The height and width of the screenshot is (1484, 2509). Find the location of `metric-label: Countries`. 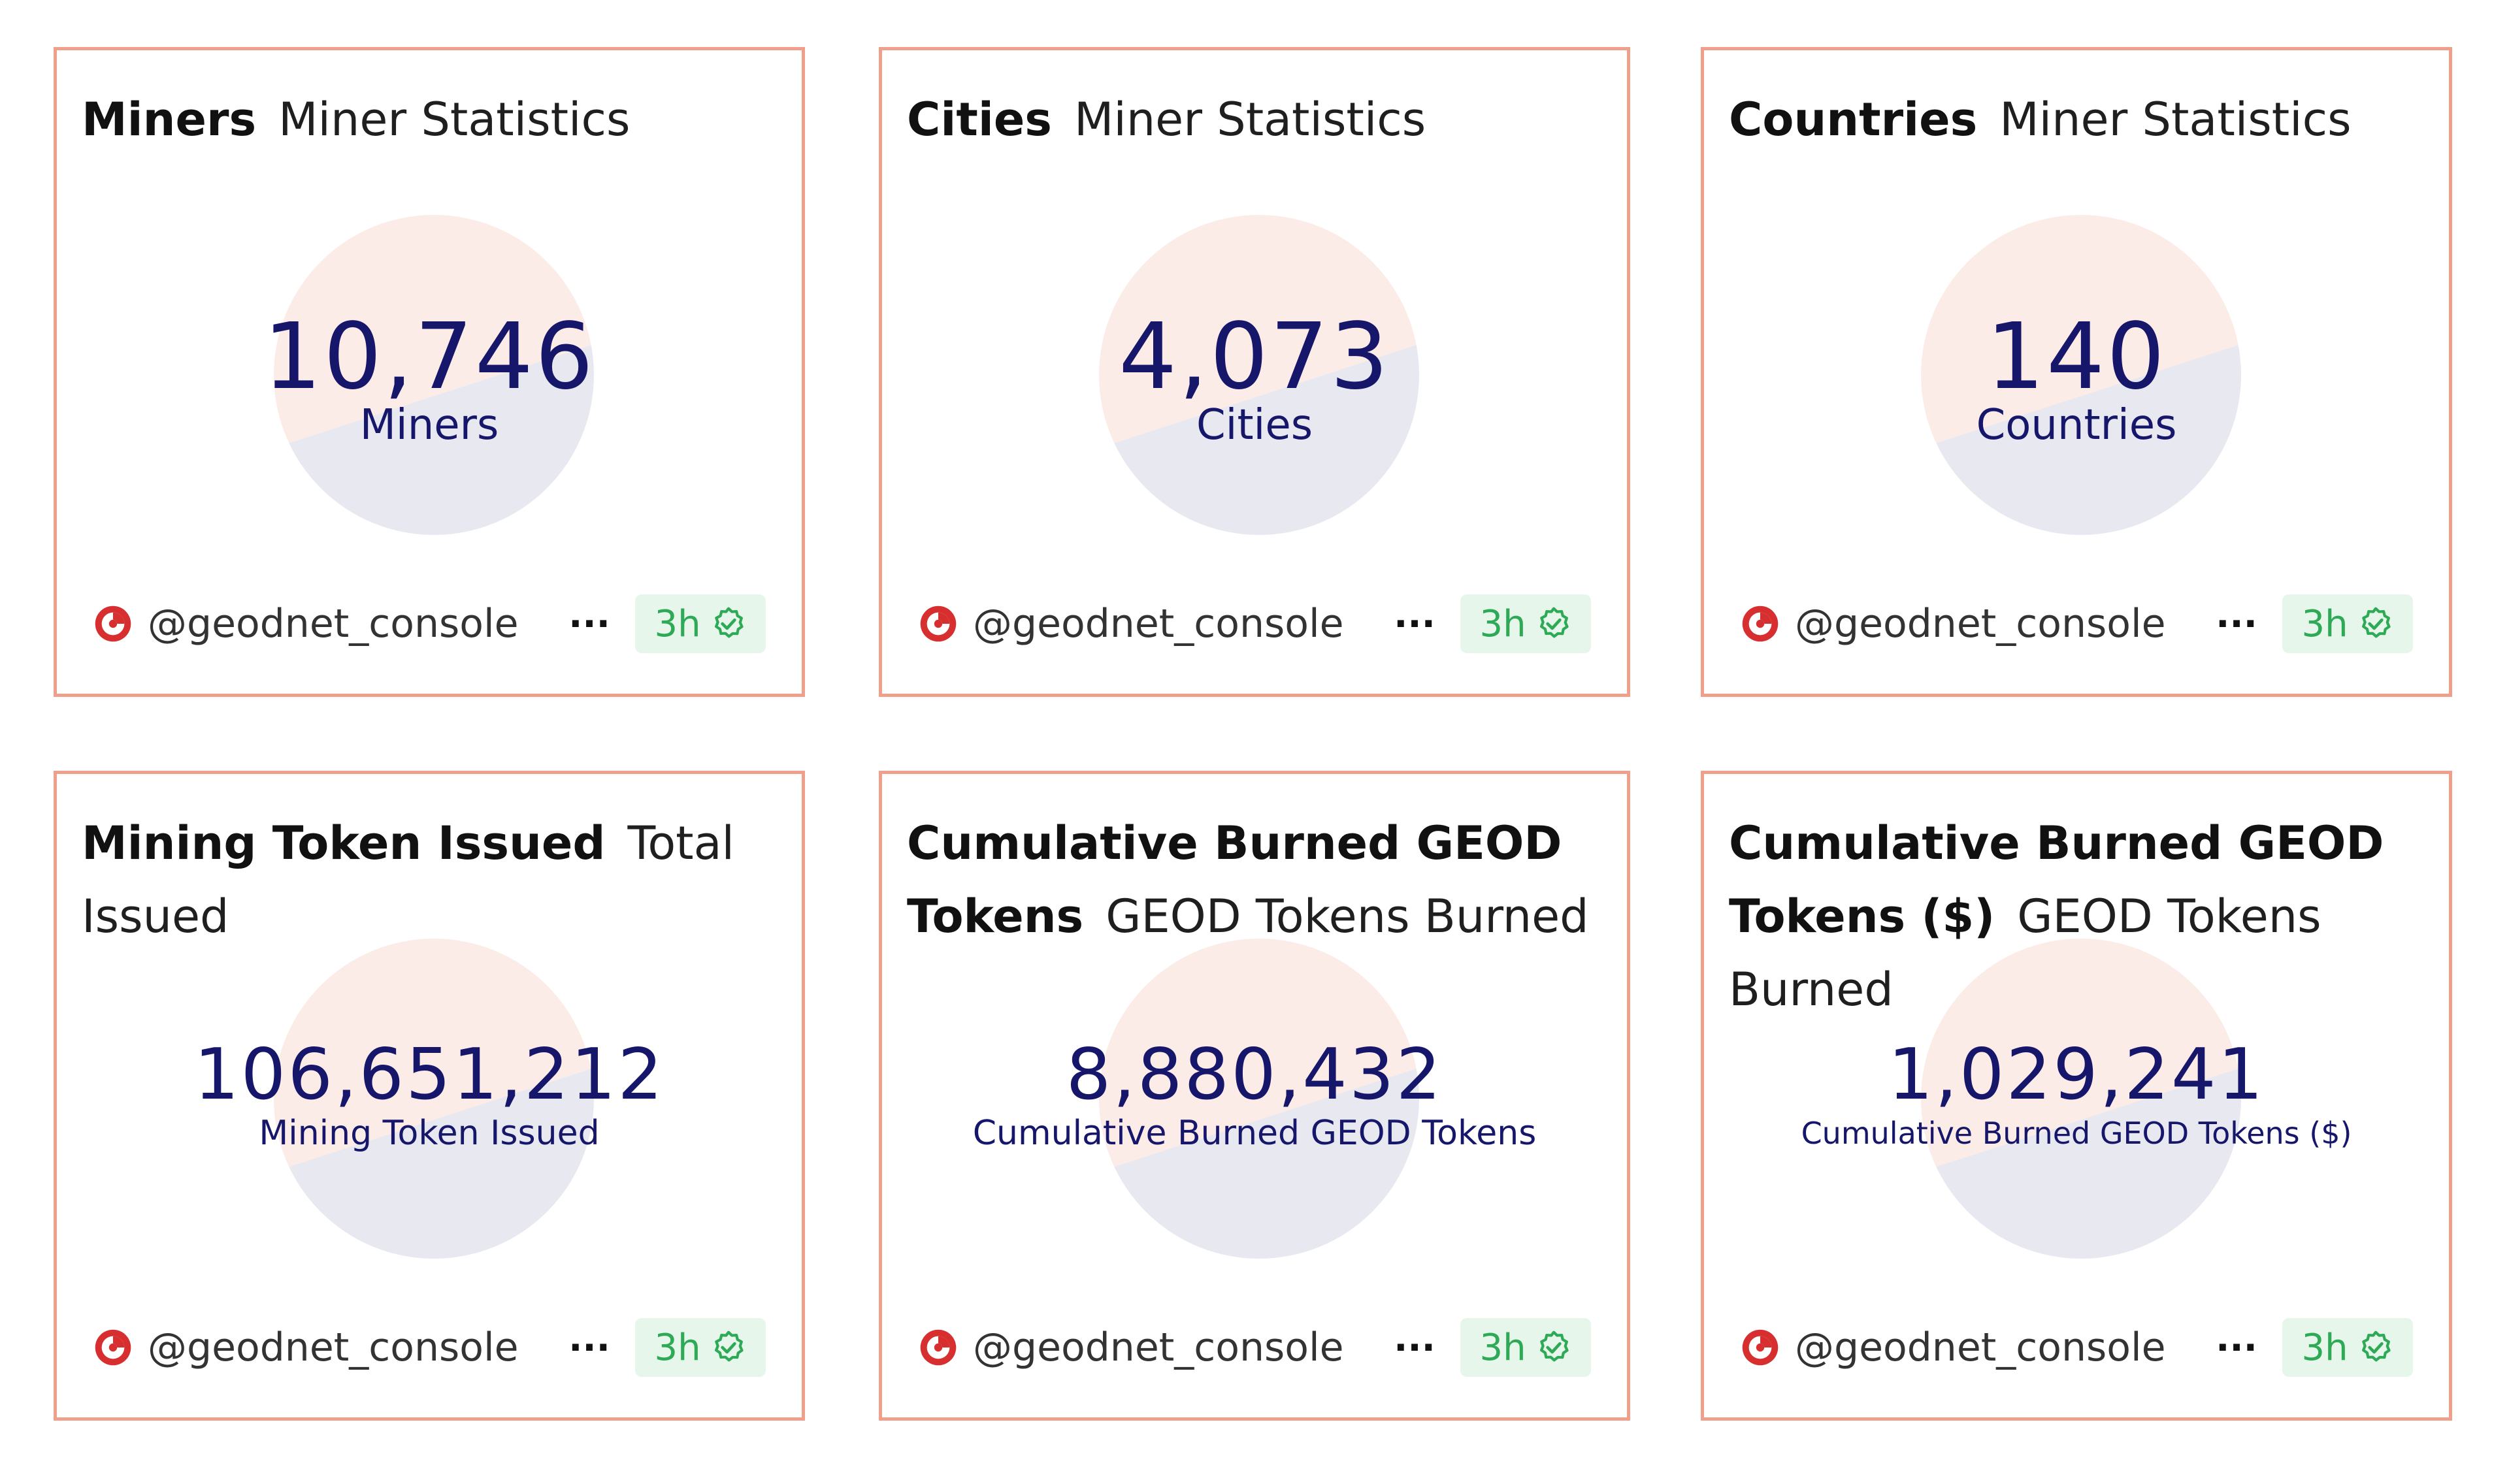

metric-label: Countries is located at coordinates (2076, 425).